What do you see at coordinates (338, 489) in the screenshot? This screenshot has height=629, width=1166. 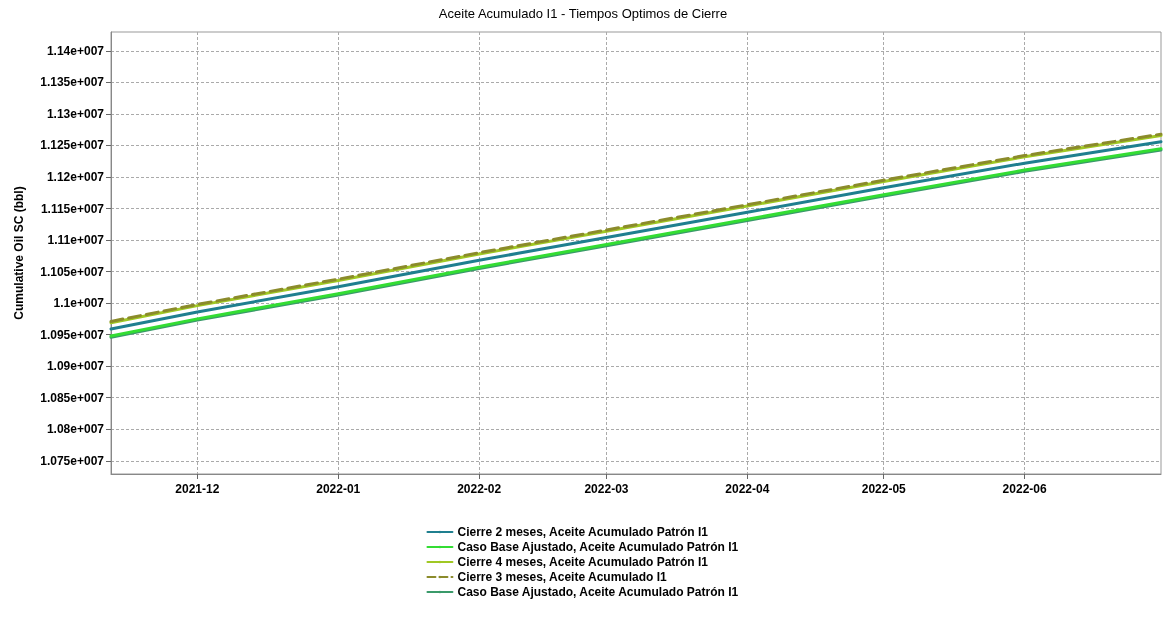 I see `x-tick-label: 2022-01` at bounding box center [338, 489].